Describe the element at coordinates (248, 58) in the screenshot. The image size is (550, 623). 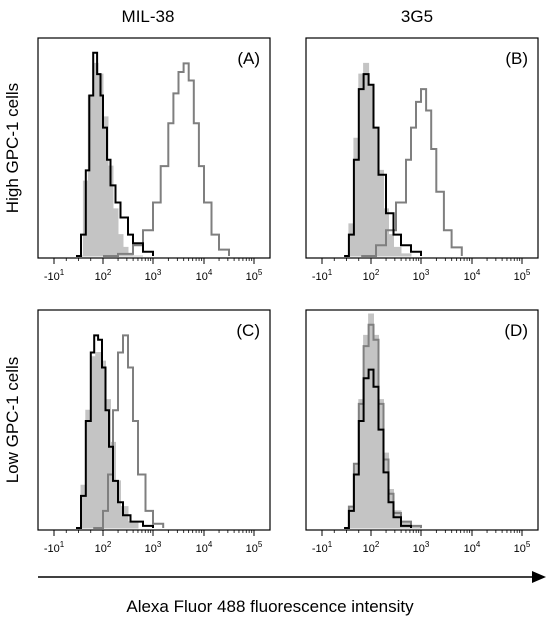
I see `panel-label: (A)` at that location.